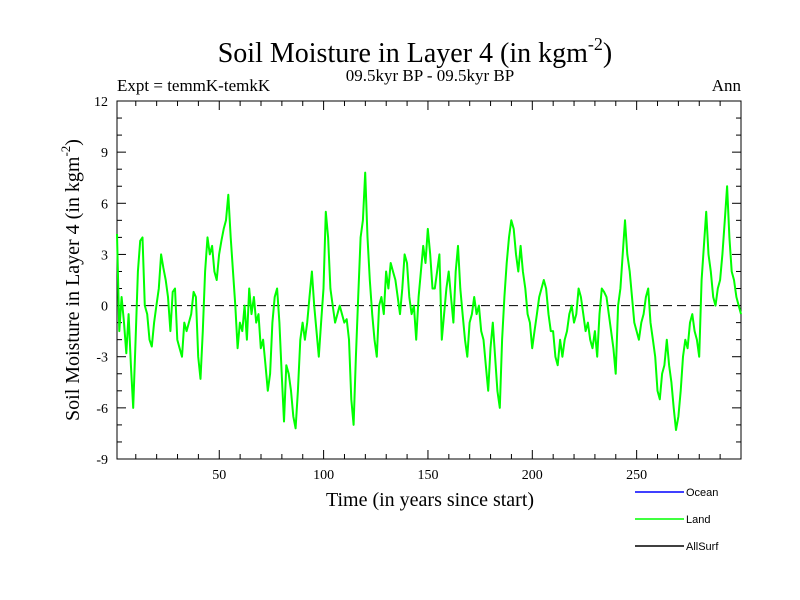 This screenshot has height=600, width=800. Describe the element at coordinates (430, 500) in the screenshot. I see `x-axis-label: Time (in years since start)` at that location.